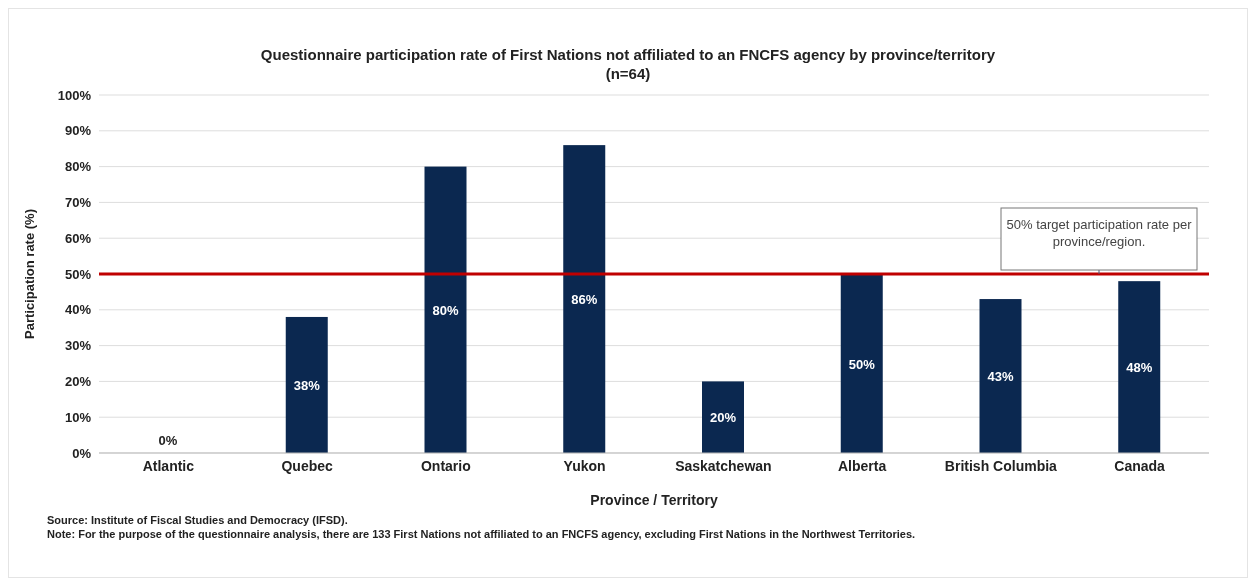 The width and height of the screenshot is (1259, 588). What do you see at coordinates (168, 440) in the screenshot?
I see `data-label: 0%` at bounding box center [168, 440].